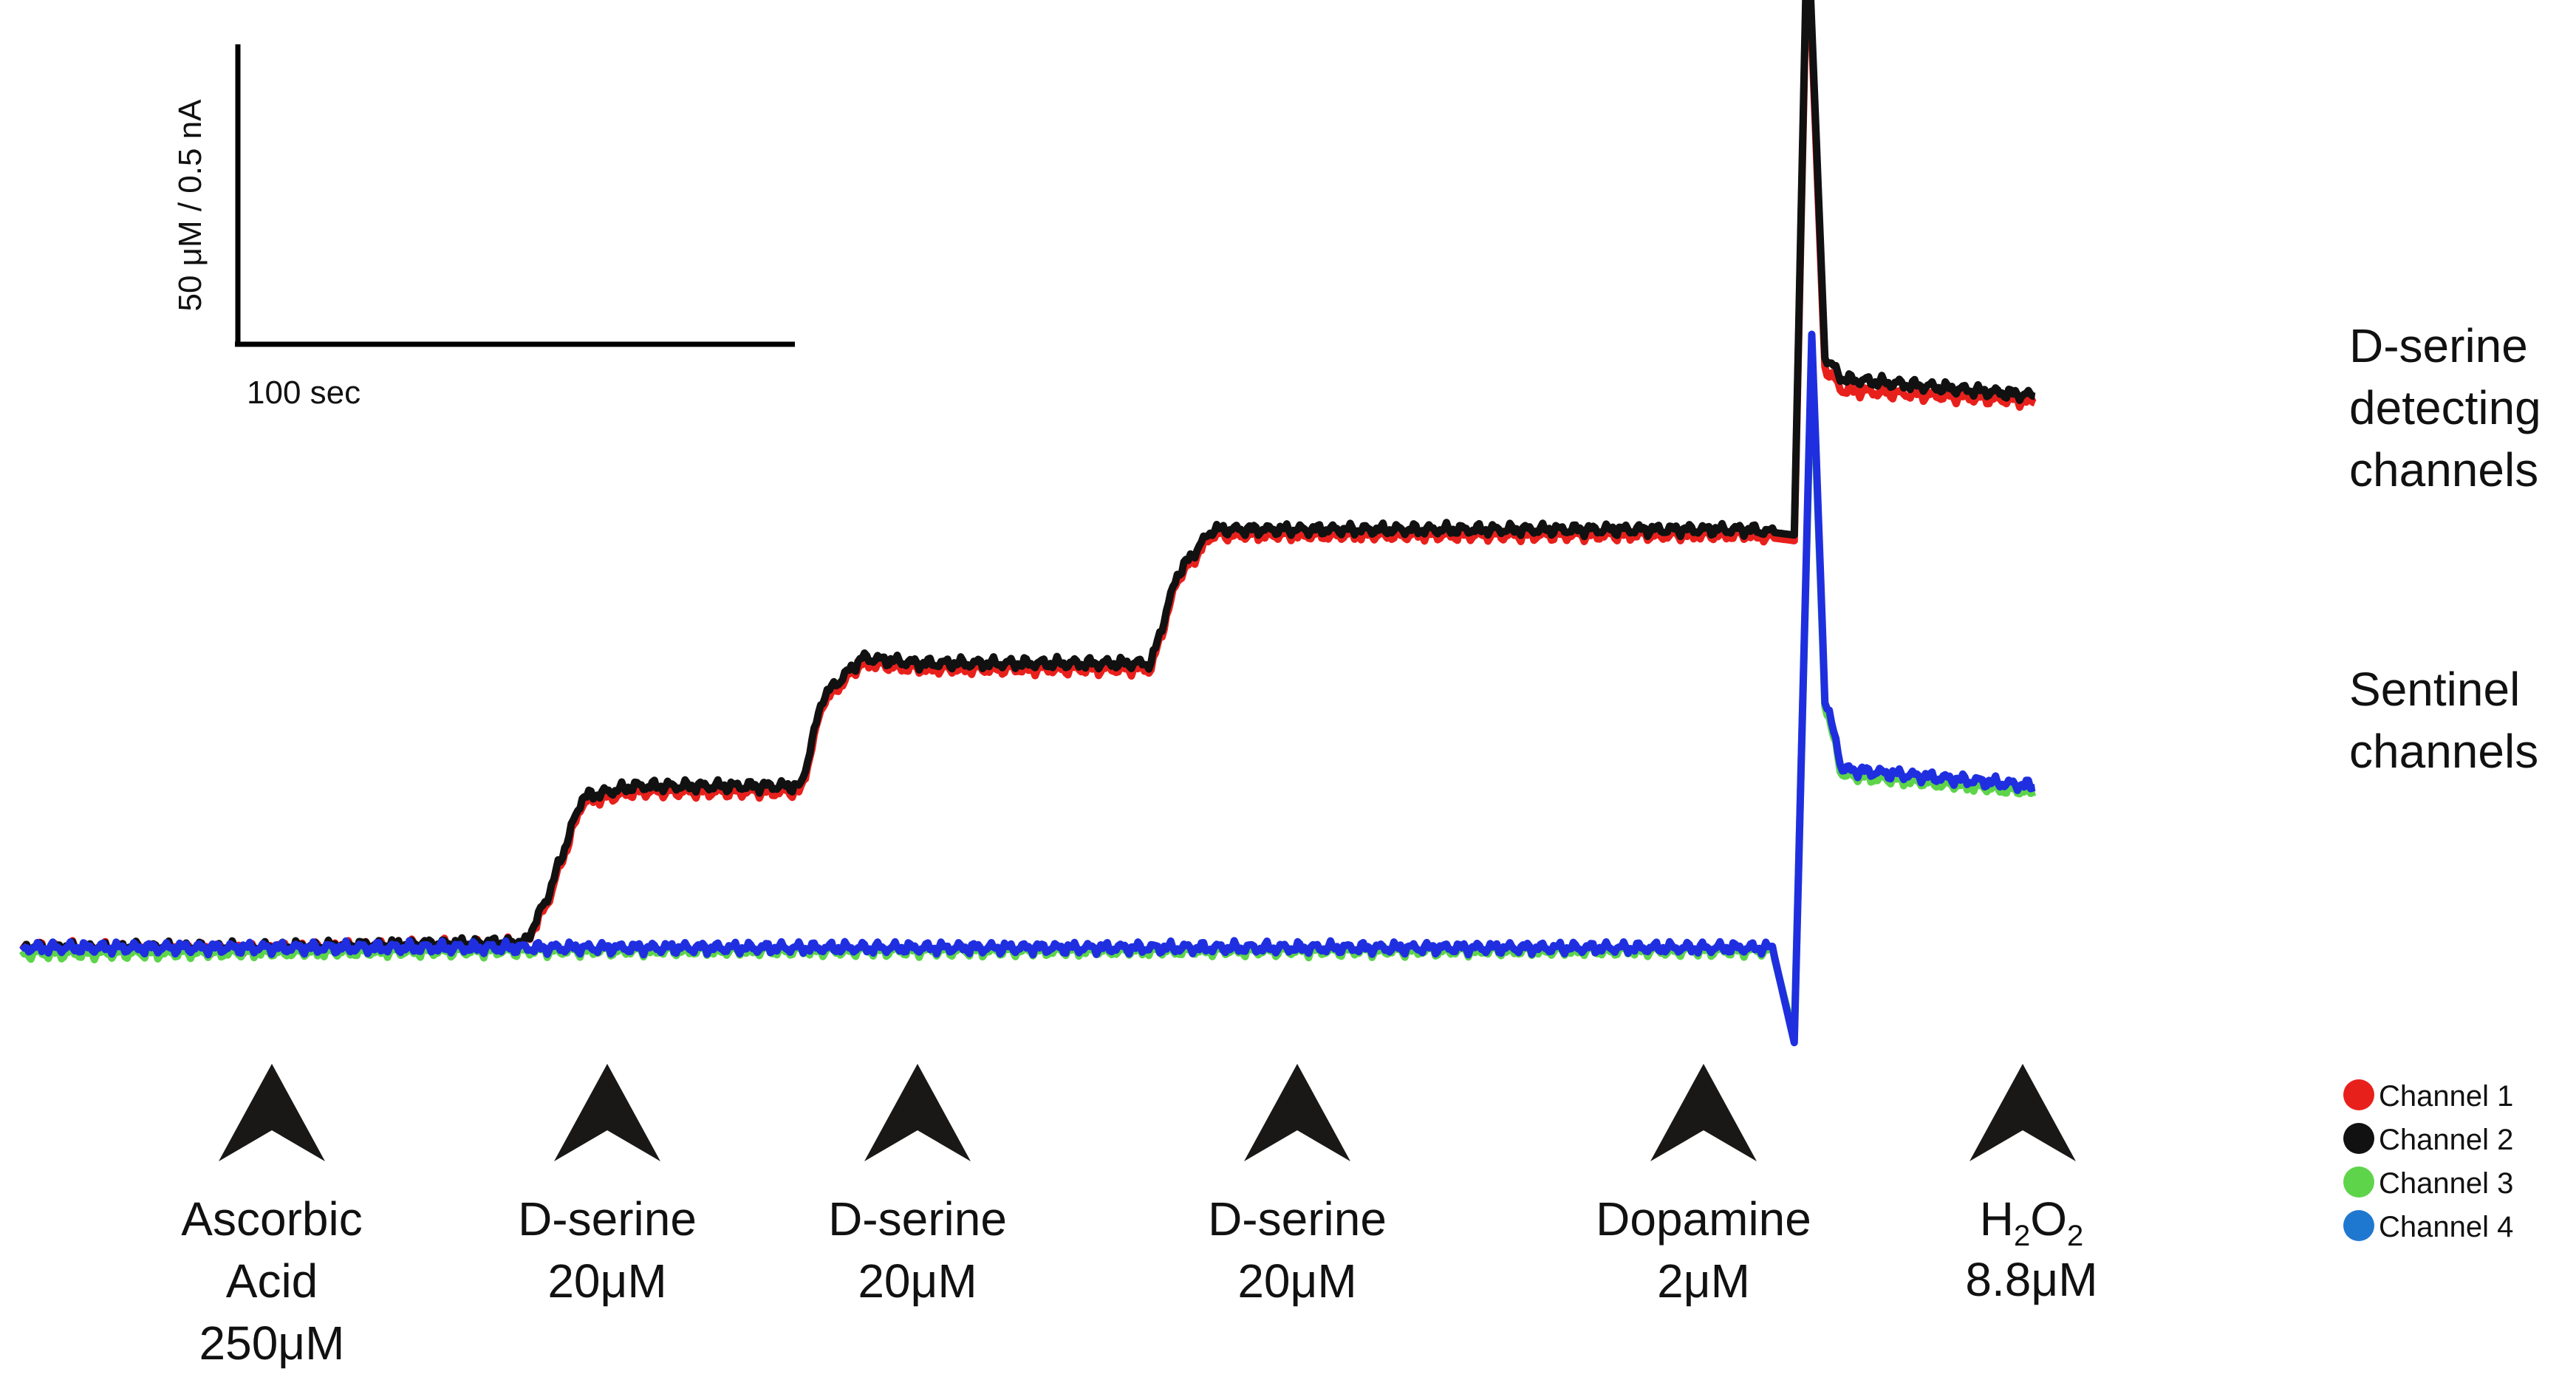  Describe the element at coordinates (1703, 1219) in the screenshot. I see `injection-label-4-line-0: Dopamine` at that location.